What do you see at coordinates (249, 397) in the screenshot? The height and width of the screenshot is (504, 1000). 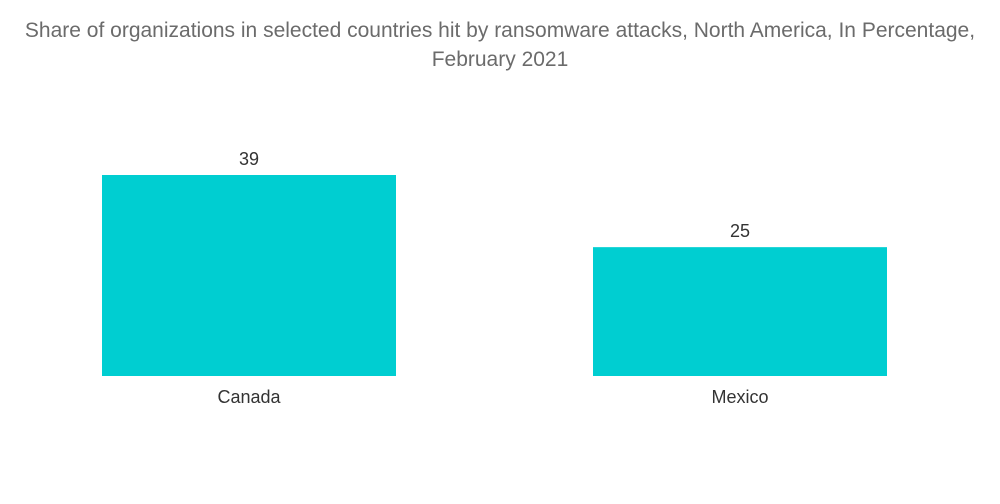 I see `category-label-canada: Canada` at bounding box center [249, 397].